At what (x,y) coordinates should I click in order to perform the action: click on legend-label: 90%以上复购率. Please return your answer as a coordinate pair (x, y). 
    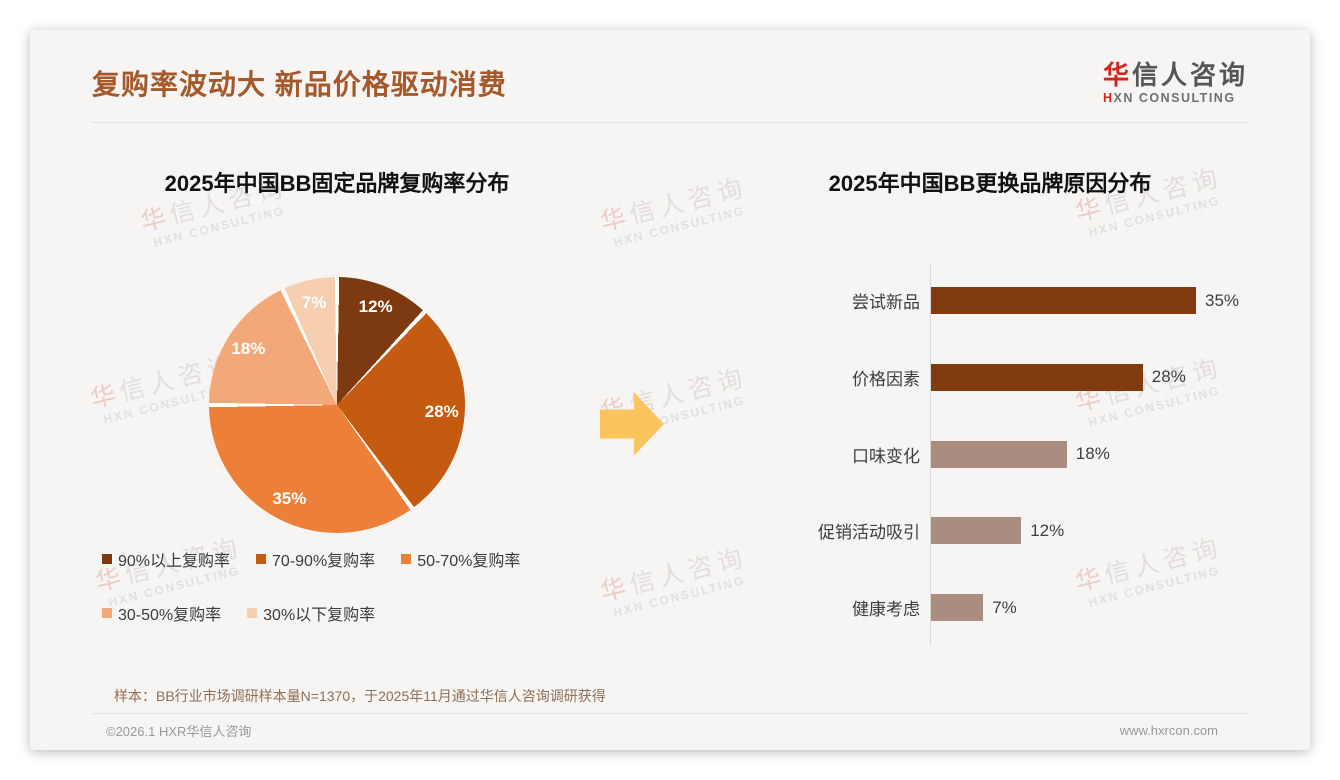
    Looking at the image, I should click on (174, 561).